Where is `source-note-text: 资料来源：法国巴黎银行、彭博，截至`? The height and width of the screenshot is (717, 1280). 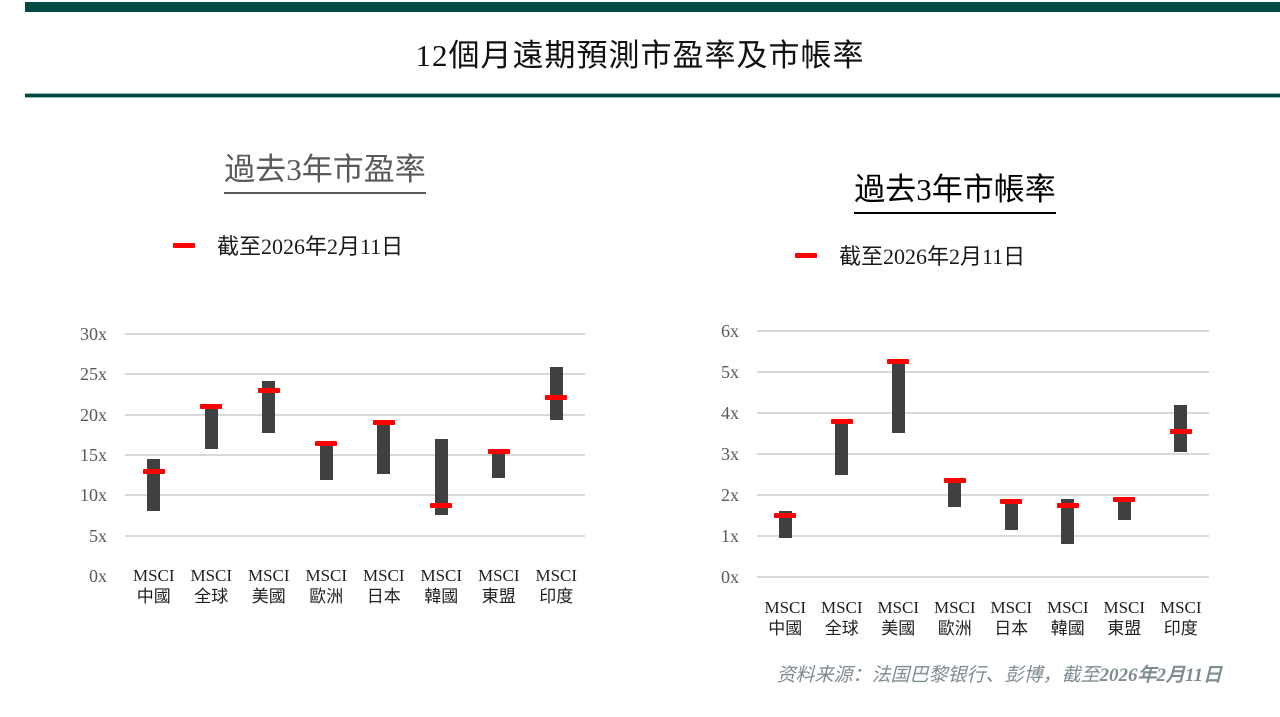 source-note-text: 资料来源：法国巴黎银行、彭博，截至 is located at coordinates (938, 675).